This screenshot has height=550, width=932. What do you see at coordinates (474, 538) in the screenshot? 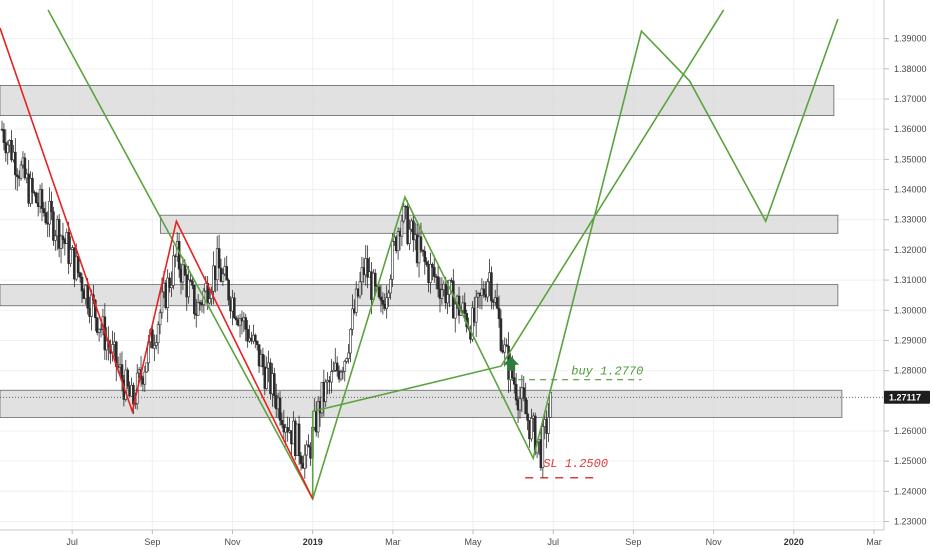
I see `time-axis: Jul Sep Nov 2019 Mar May Jul Sep Nov 2020 Mar` at bounding box center [474, 538].